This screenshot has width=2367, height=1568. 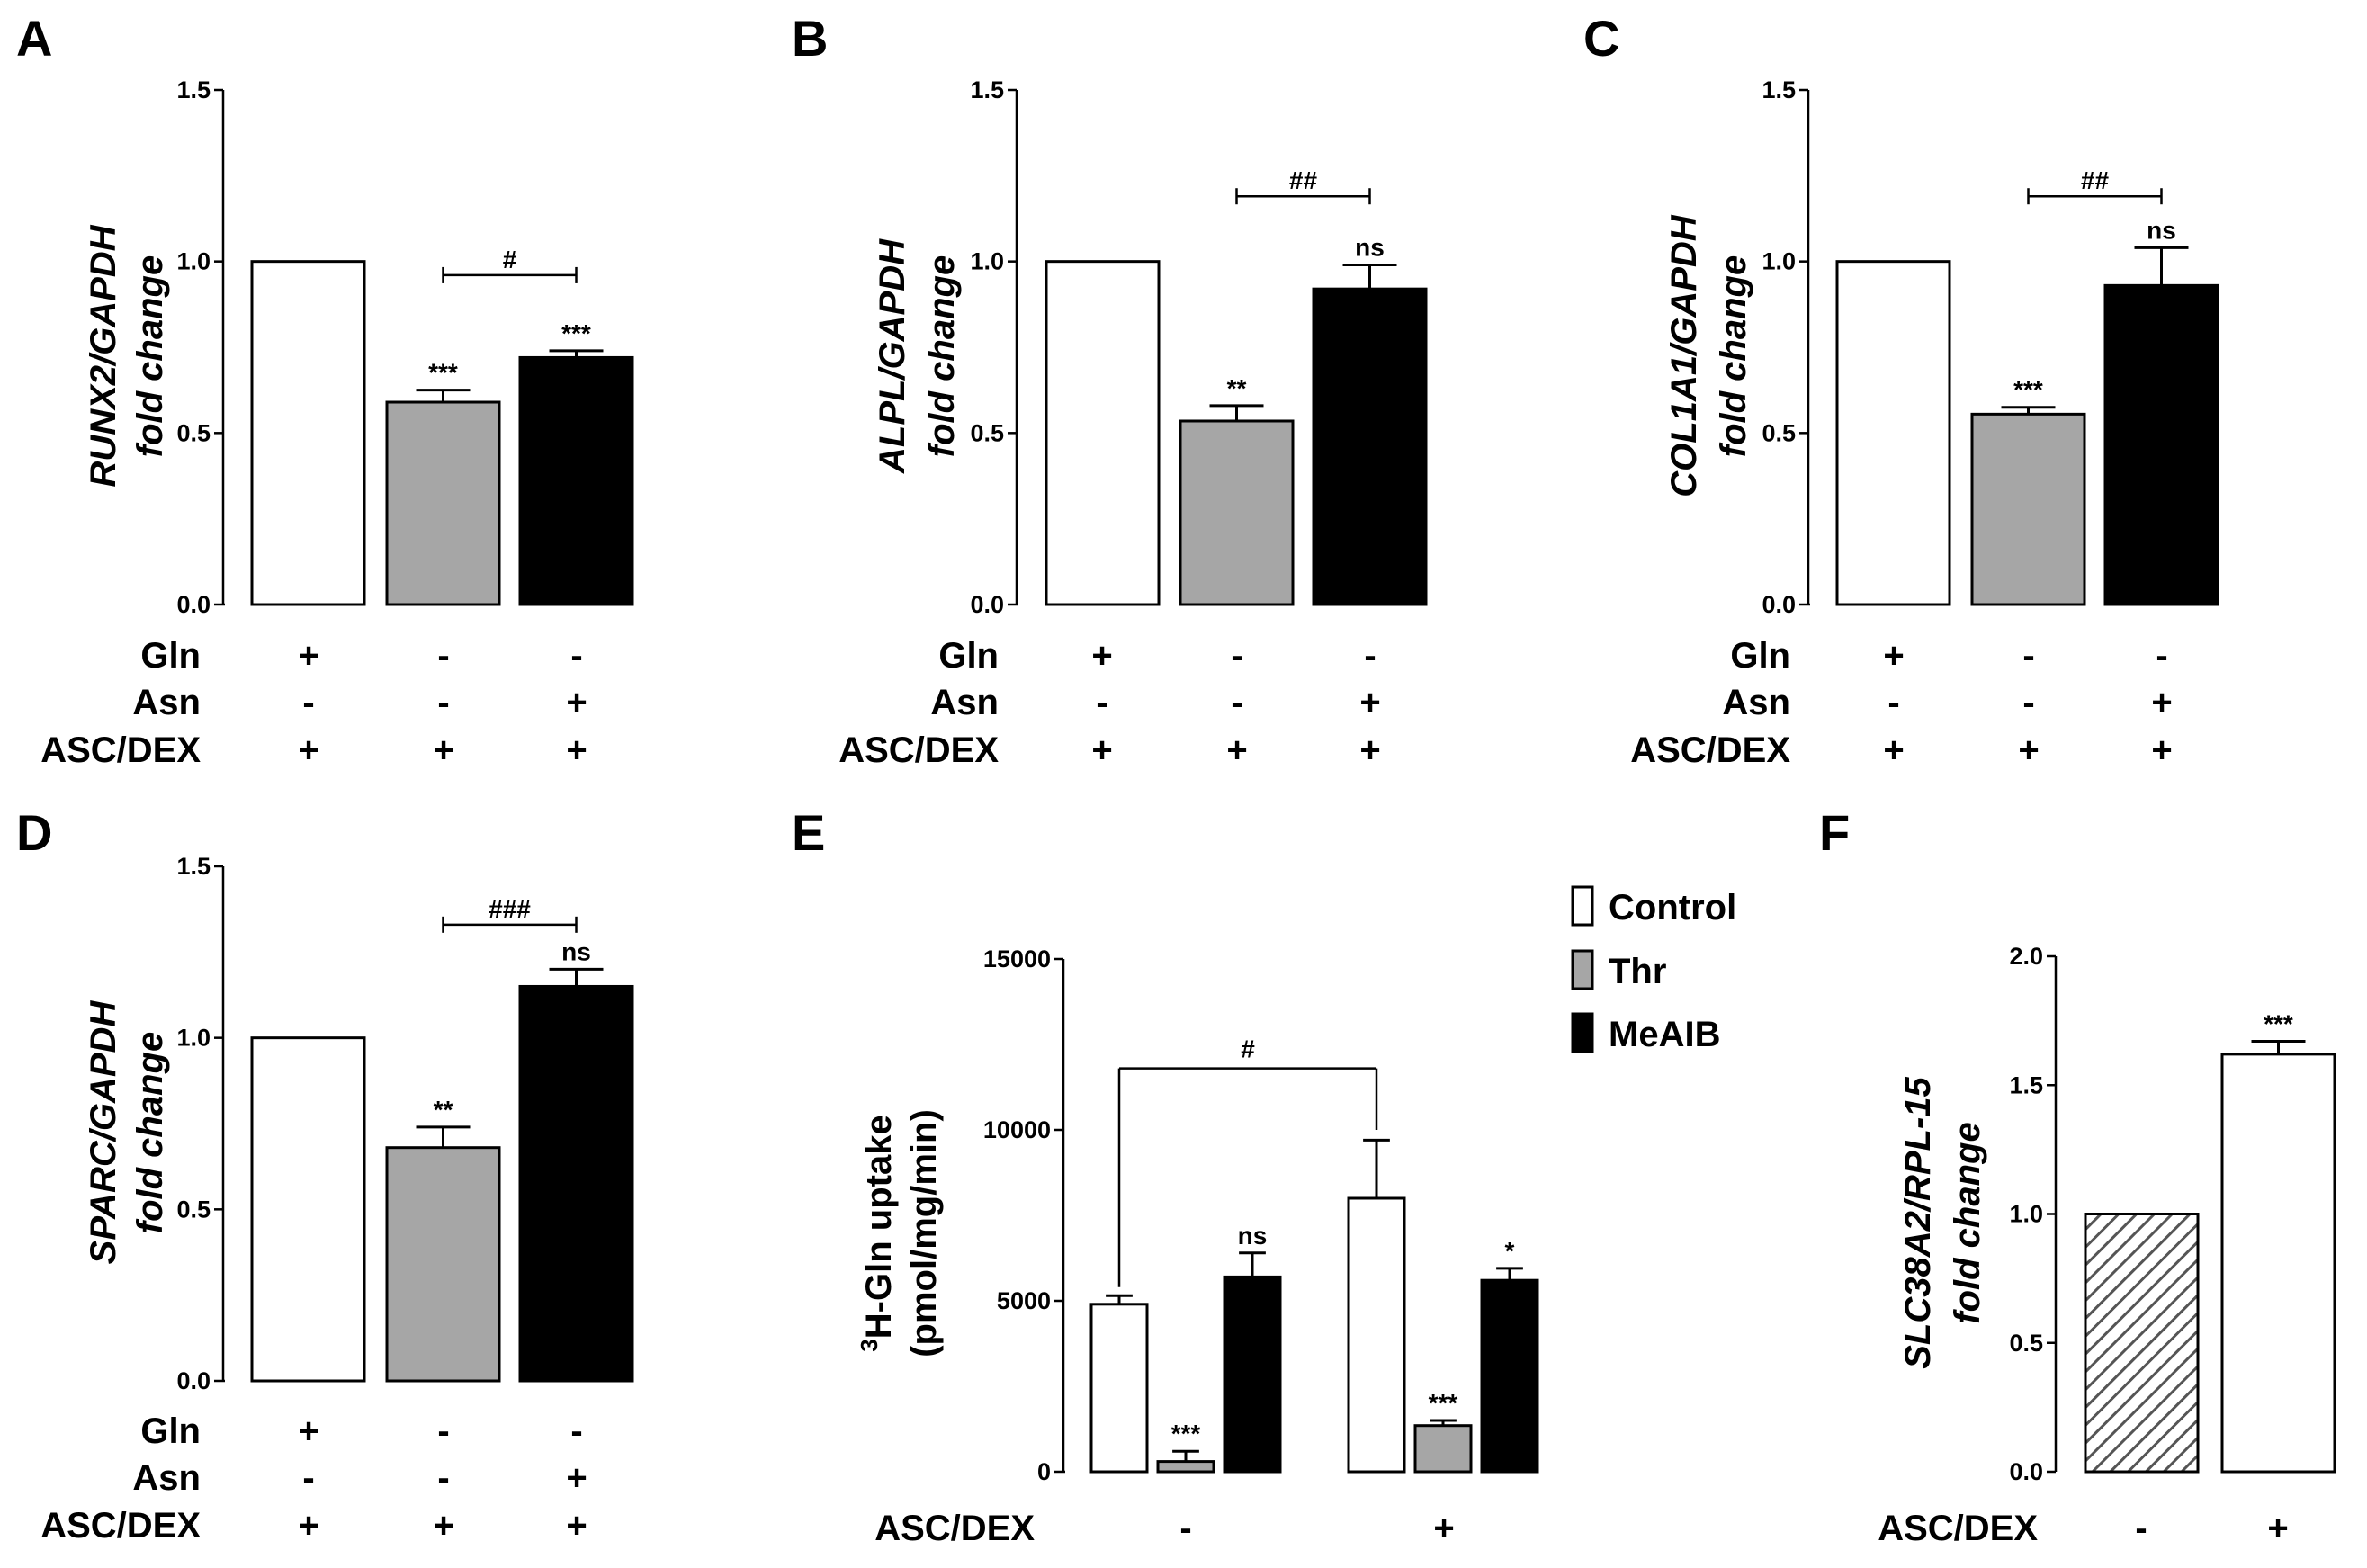 What do you see at coordinates (924, 1233) in the screenshot?
I see `panel-e-y-label-line2: (pmol/mg/min)` at bounding box center [924, 1233].